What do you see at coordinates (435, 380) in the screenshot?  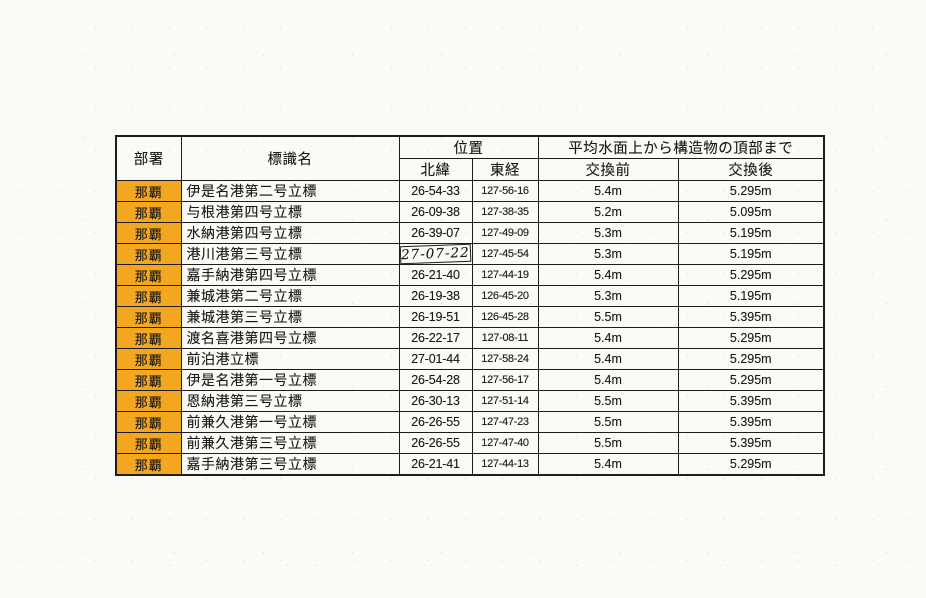 I see `cell-latitude: 26-54-28` at bounding box center [435, 380].